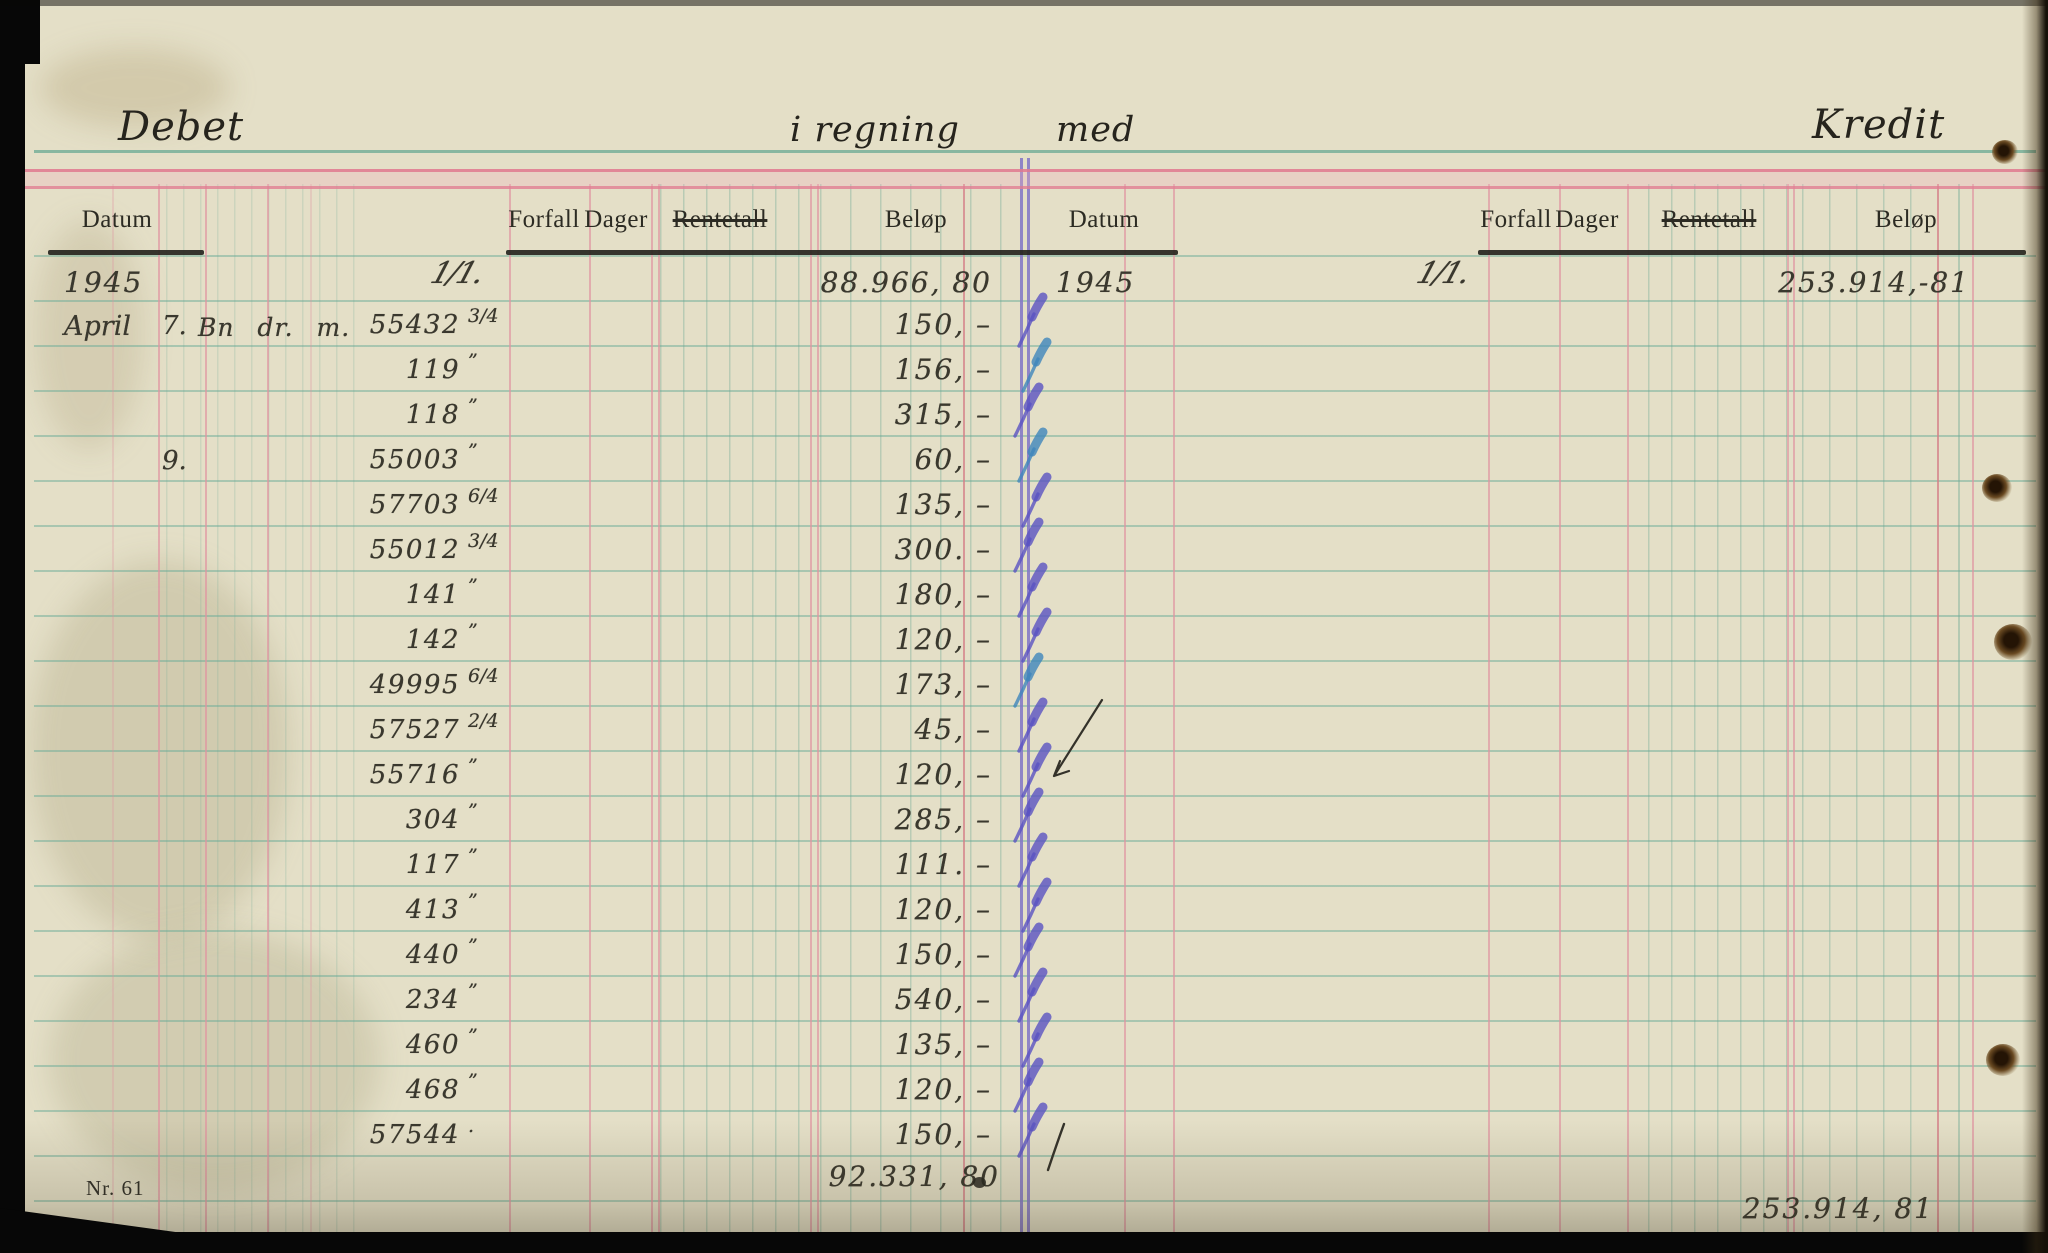 This screenshot has width=2048, height=1253. What do you see at coordinates (943, 864) in the screenshot?
I see `entry-amount: 111. –` at bounding box center [943, 864].